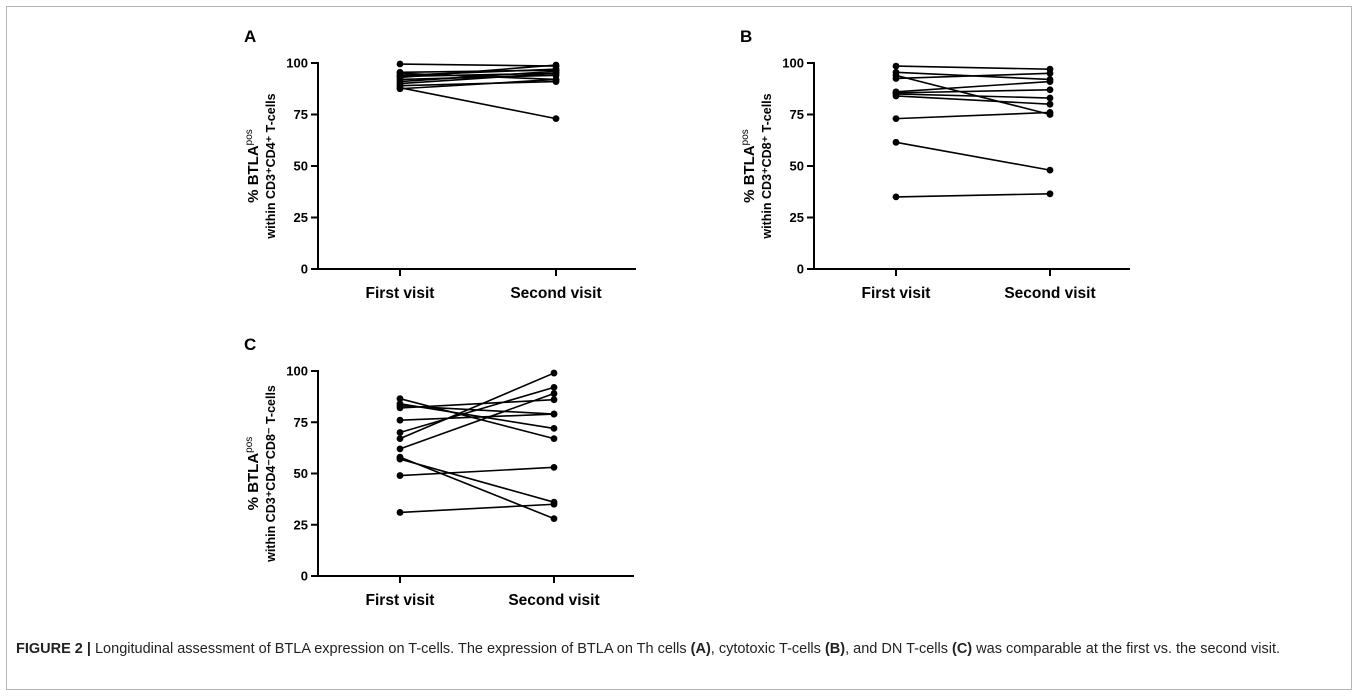 Image resolution: width=1360 pixels, height=697 pixels. I want to click on panel-b-y-tick-label: 50, so click(797, 166).